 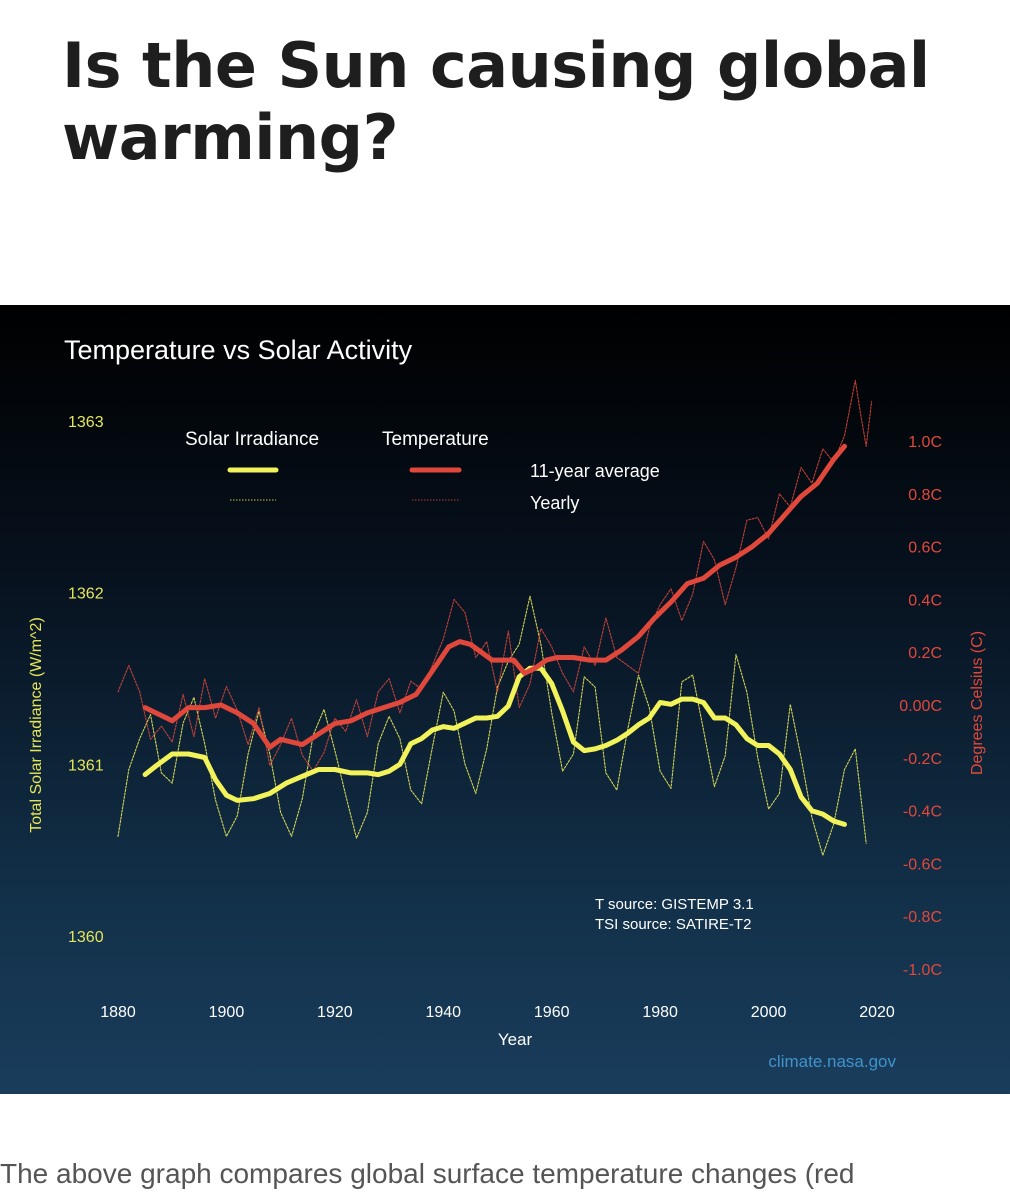 I want to click on x-tick-label: 1900, so click(x=227, y=1012).